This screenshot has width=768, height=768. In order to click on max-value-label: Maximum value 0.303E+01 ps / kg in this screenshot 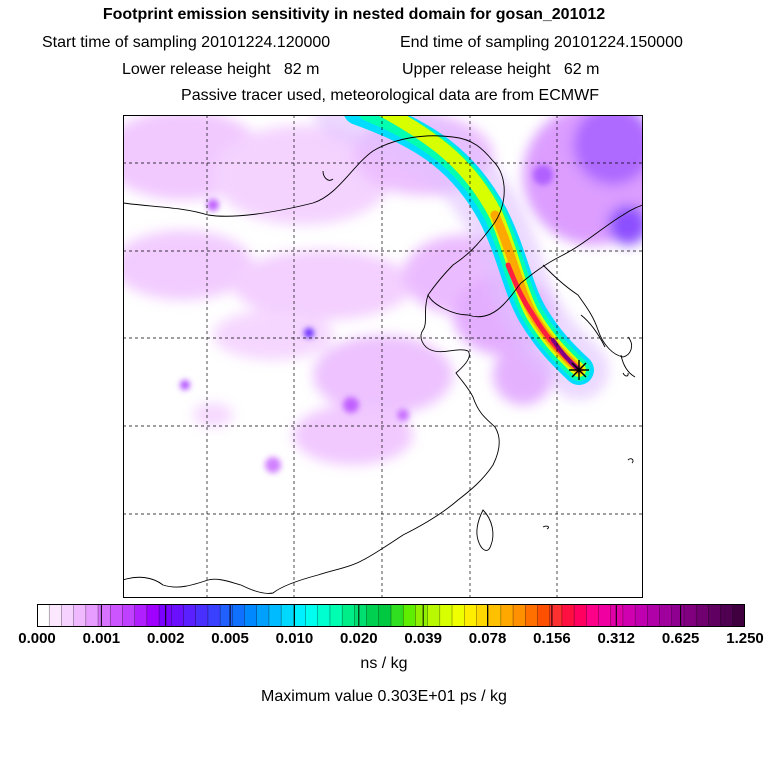, I will do `click(384, 696)`.